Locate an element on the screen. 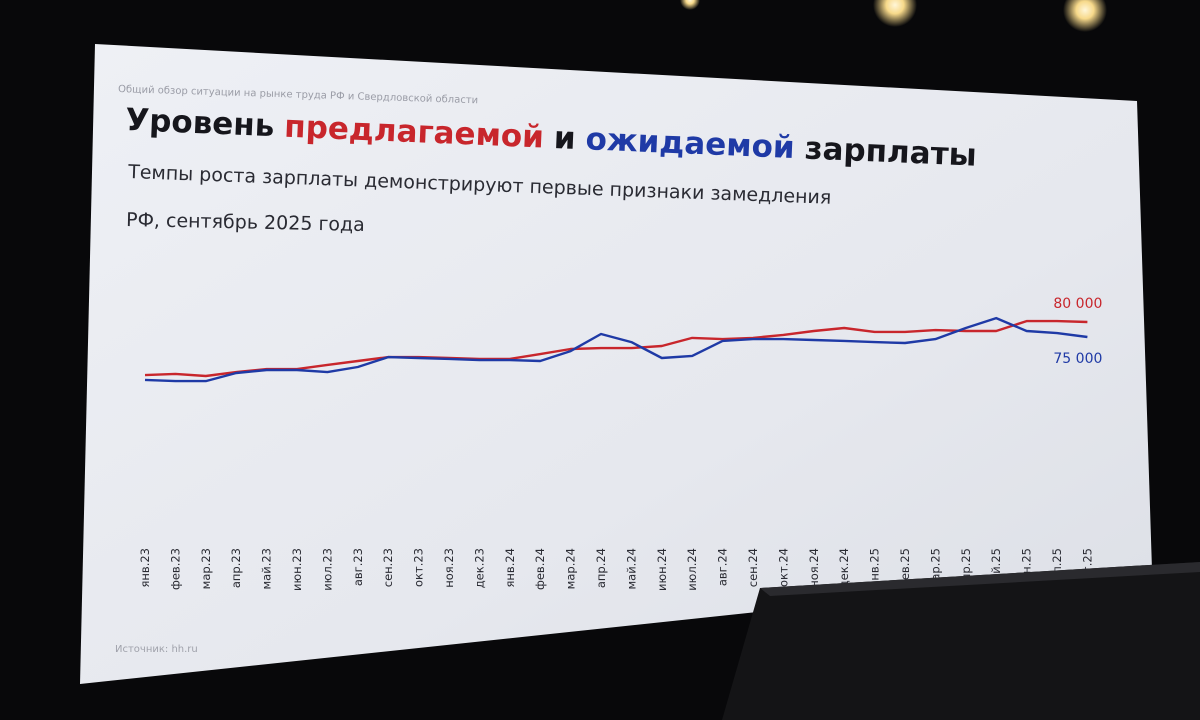  x-tick-label: ноя.24 is located at coordinates (814, 568).